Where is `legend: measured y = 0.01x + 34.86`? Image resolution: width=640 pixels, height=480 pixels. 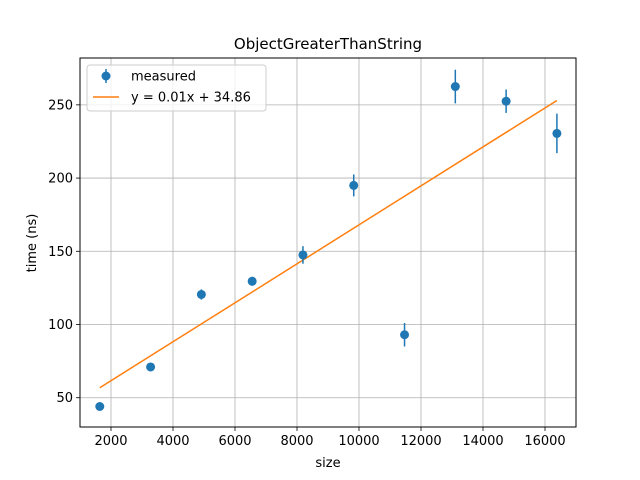
legend: measured y = 0.01x + 34.86 is located at coordinates (176, 88).